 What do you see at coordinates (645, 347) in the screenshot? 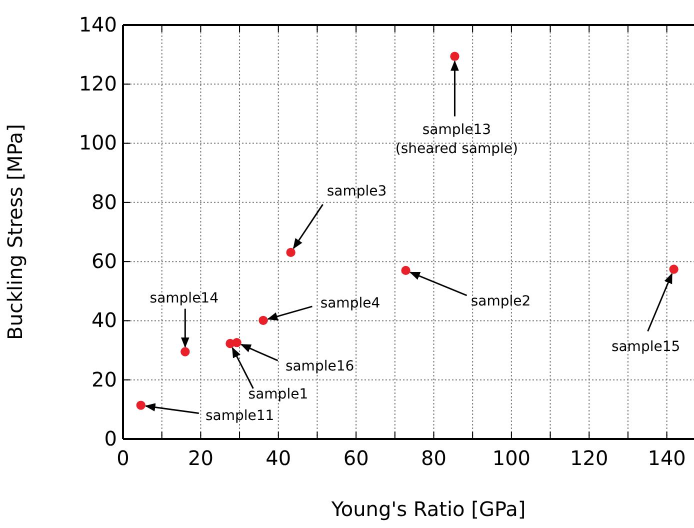
I see `annotation: sample15` at bounding box center [645, 347].